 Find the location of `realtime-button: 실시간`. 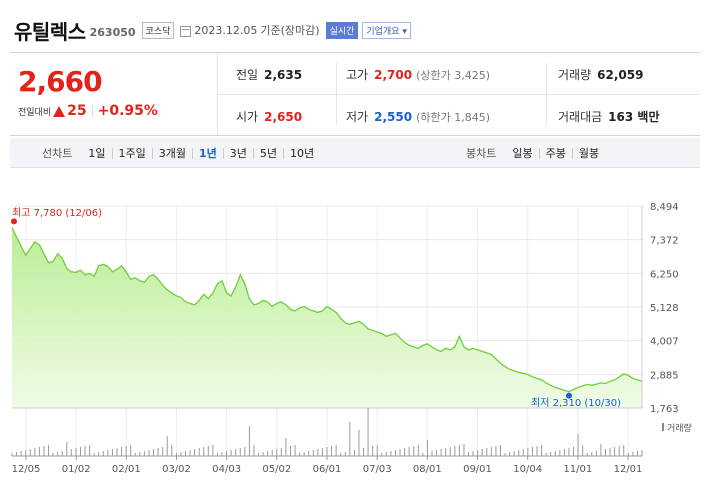

realtime-button: 실시간 is located at coordinates (342, 30).